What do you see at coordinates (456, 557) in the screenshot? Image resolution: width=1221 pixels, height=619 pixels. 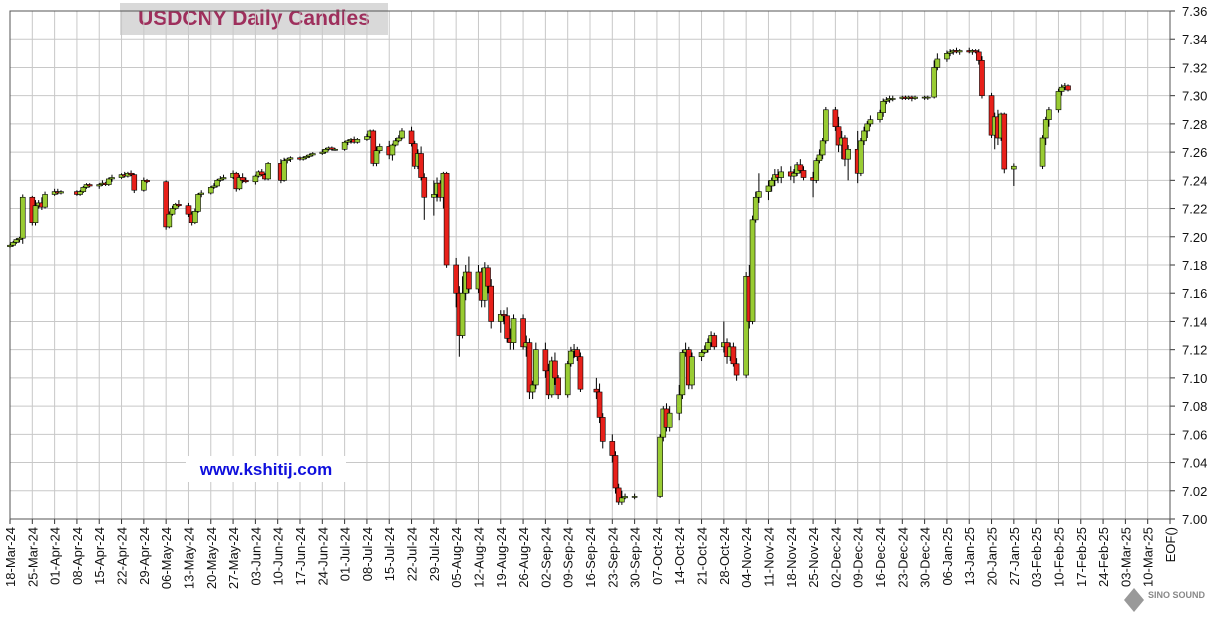 I see `x-tick-label: 05-Aug-24` at bounding box center [456, 557].